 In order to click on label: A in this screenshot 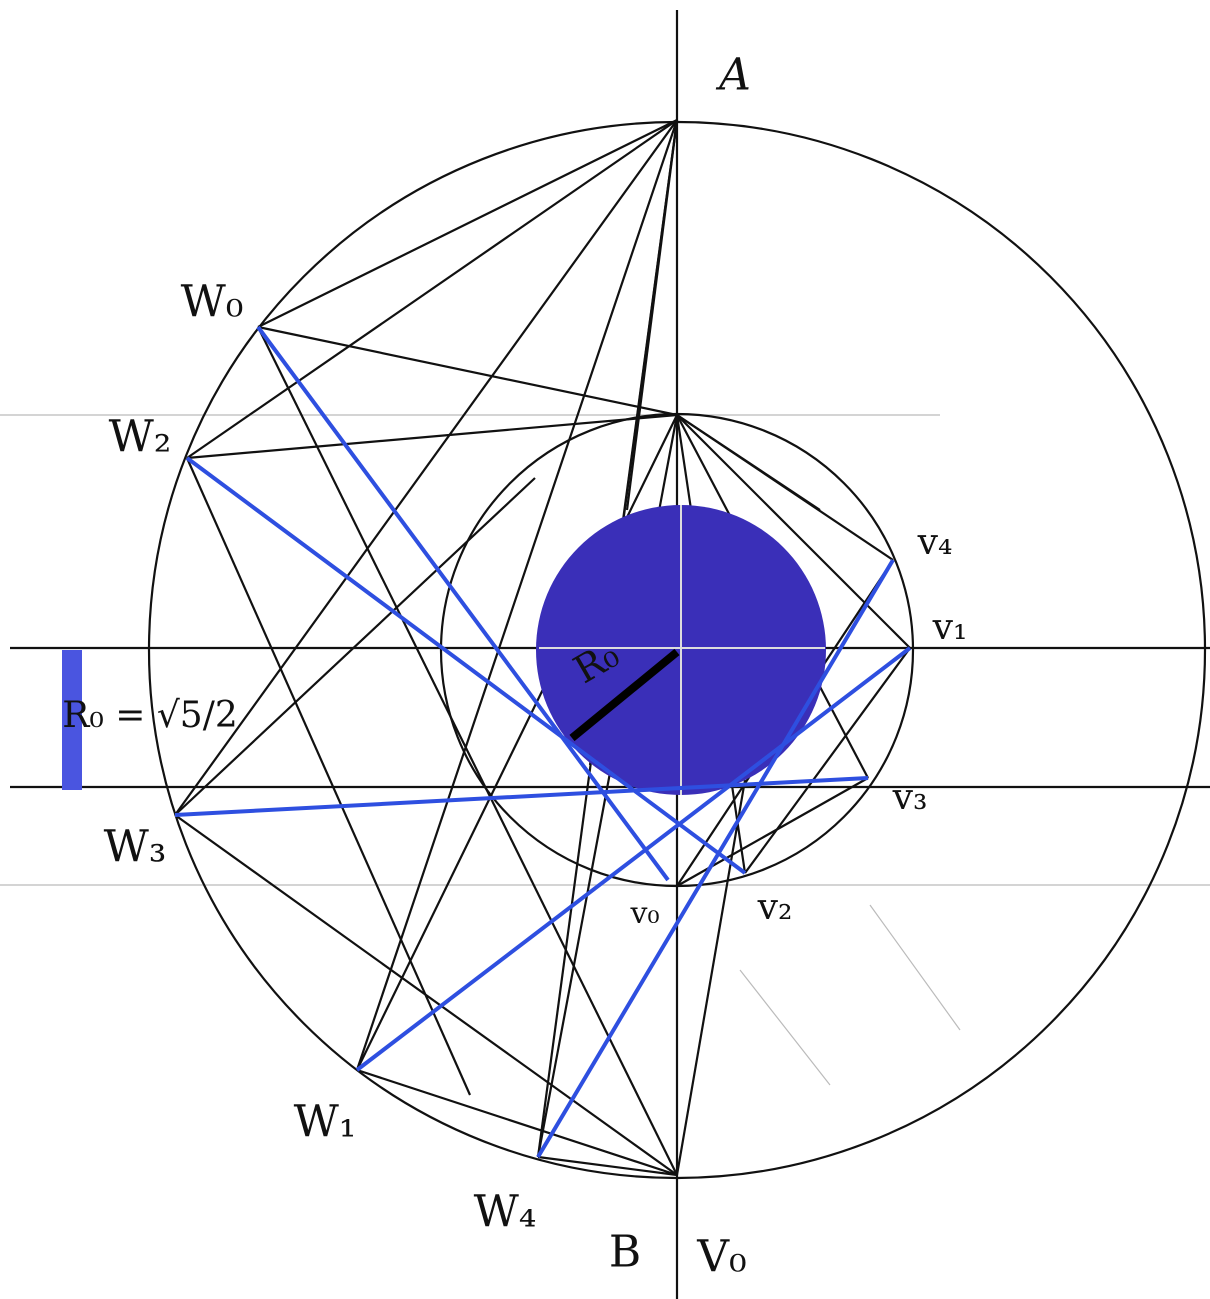, I will do `click(733, 75)`.